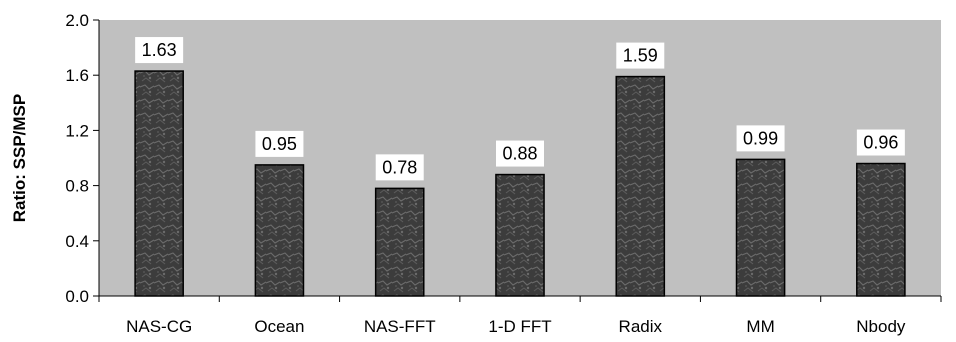 This screenshot has height=342, width=956. I want to click on y-tick-label: 0.0, so click(77, 296).